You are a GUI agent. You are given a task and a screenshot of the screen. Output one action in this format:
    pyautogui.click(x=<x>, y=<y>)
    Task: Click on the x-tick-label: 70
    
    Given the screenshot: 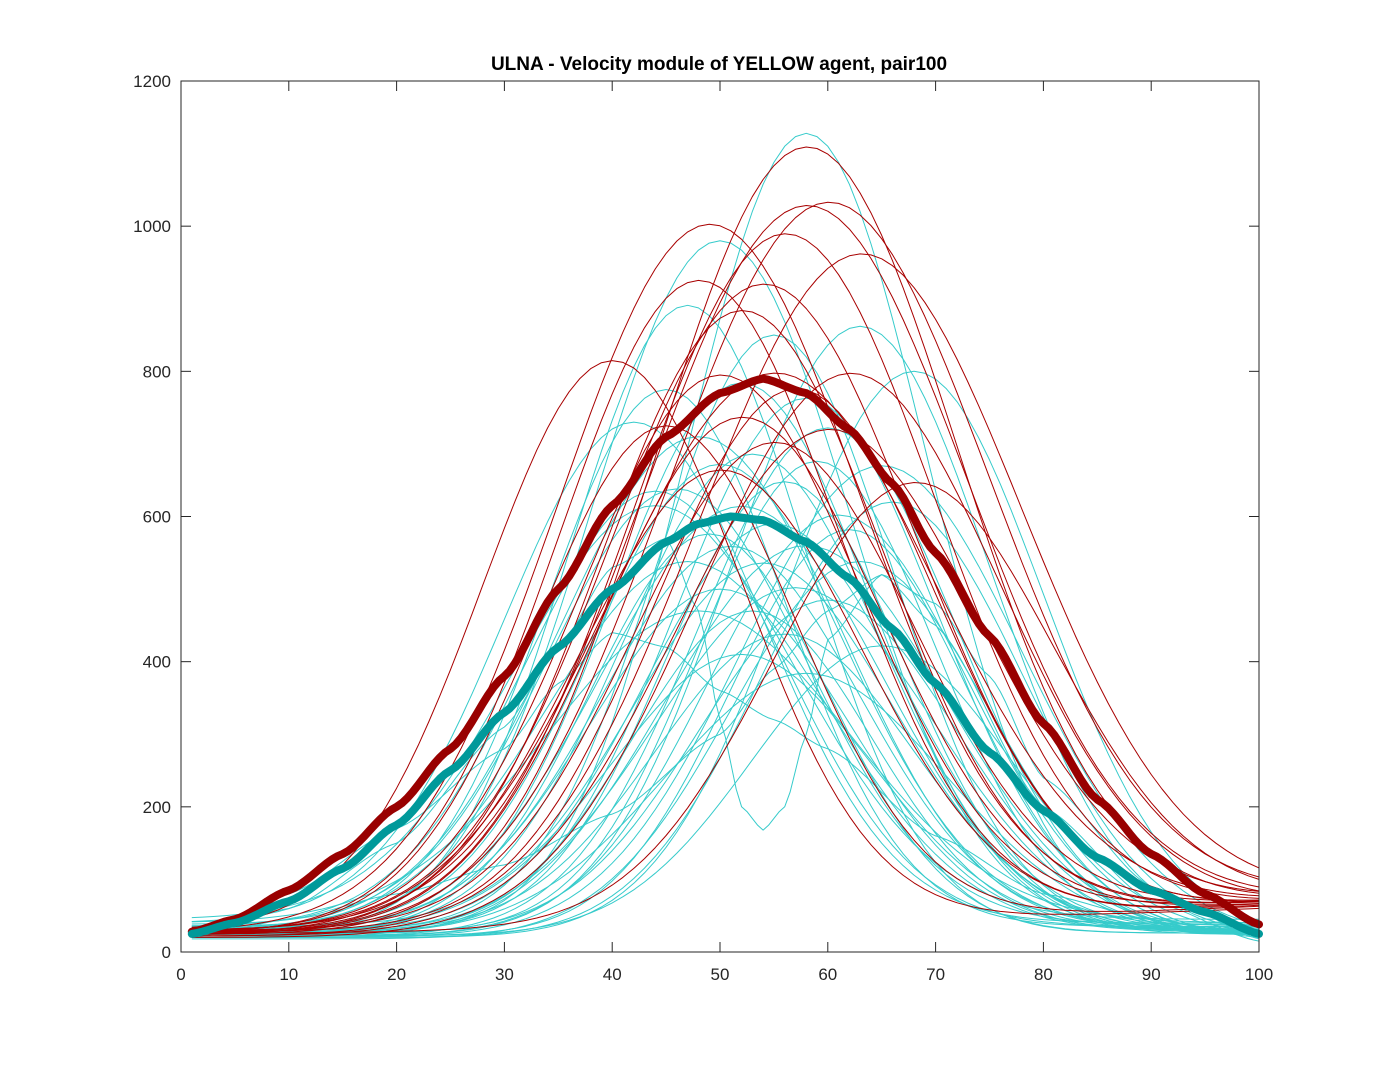 What is the action you would take?
    pyautogui.click(x=935, y=974)
    